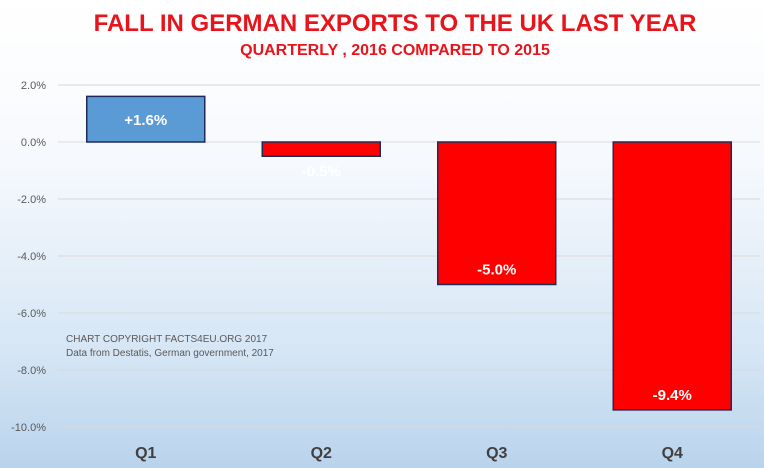  What do you see at coordinates (672, 453) in the screenshot?
I see `x-category-label: Q4` at bounding box center [672, 453].